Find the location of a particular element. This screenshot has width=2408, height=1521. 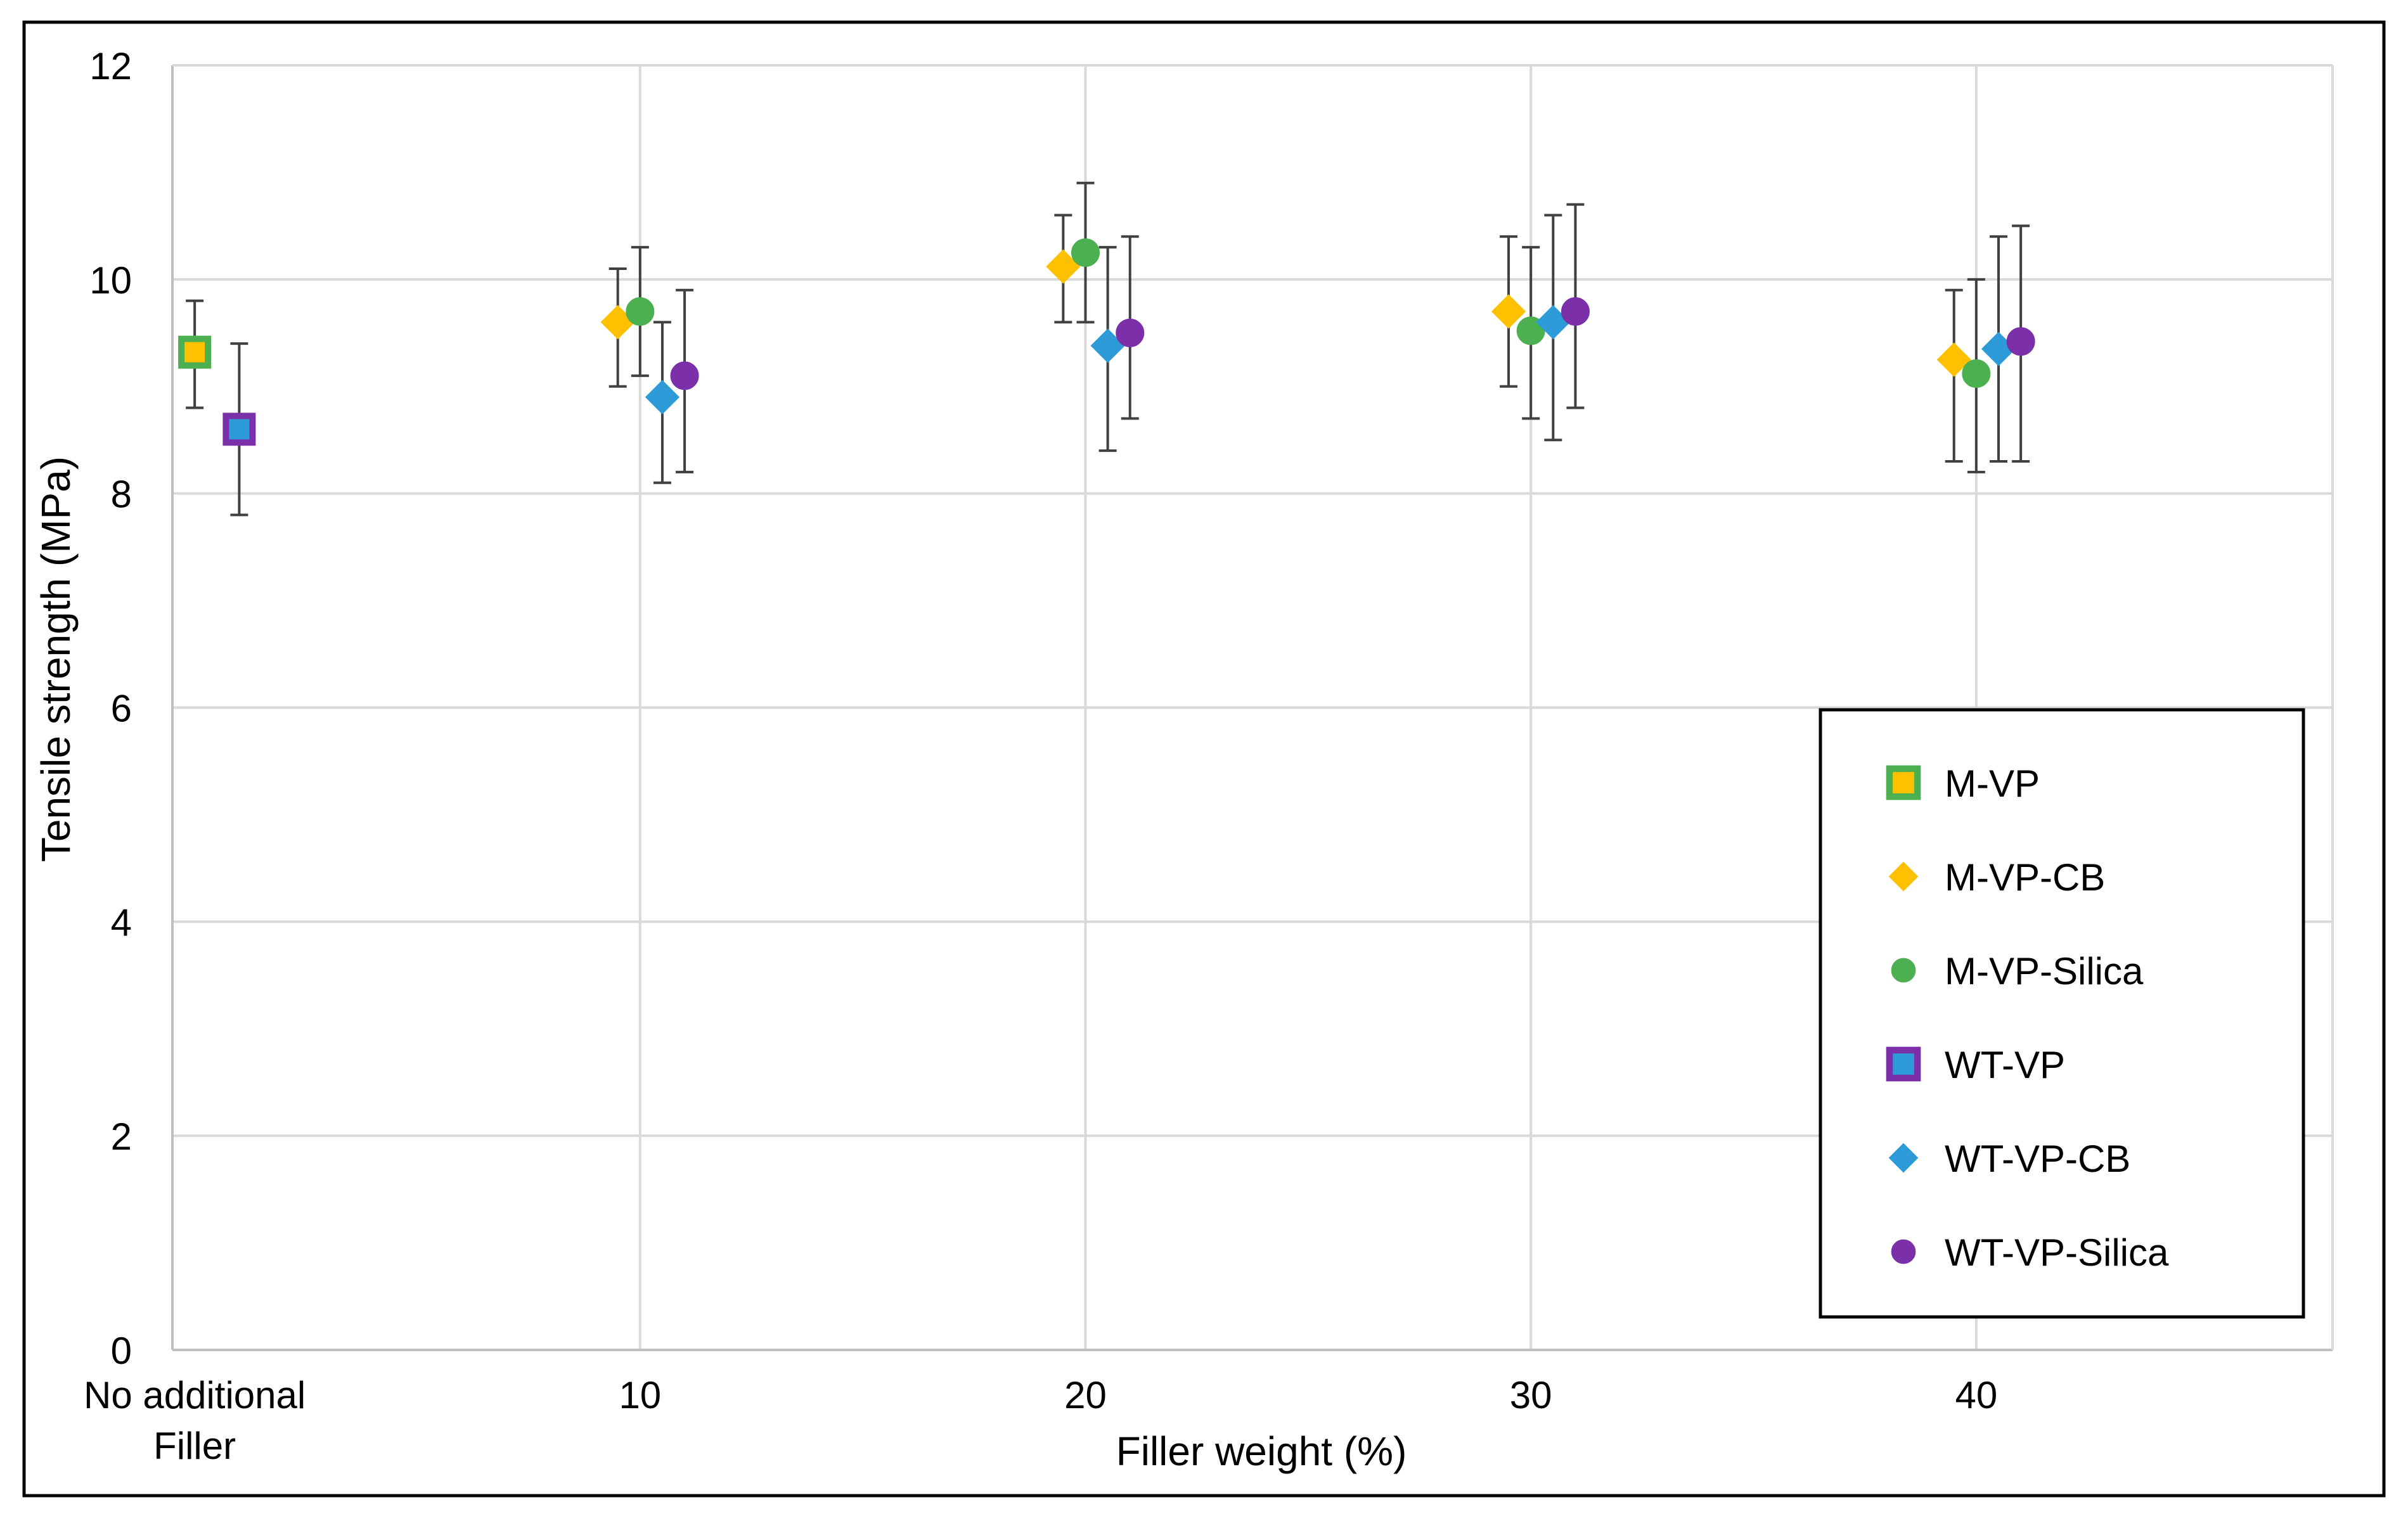

legend-label-wt-vp: WT-VP is located at coordinates (2005, 1065).